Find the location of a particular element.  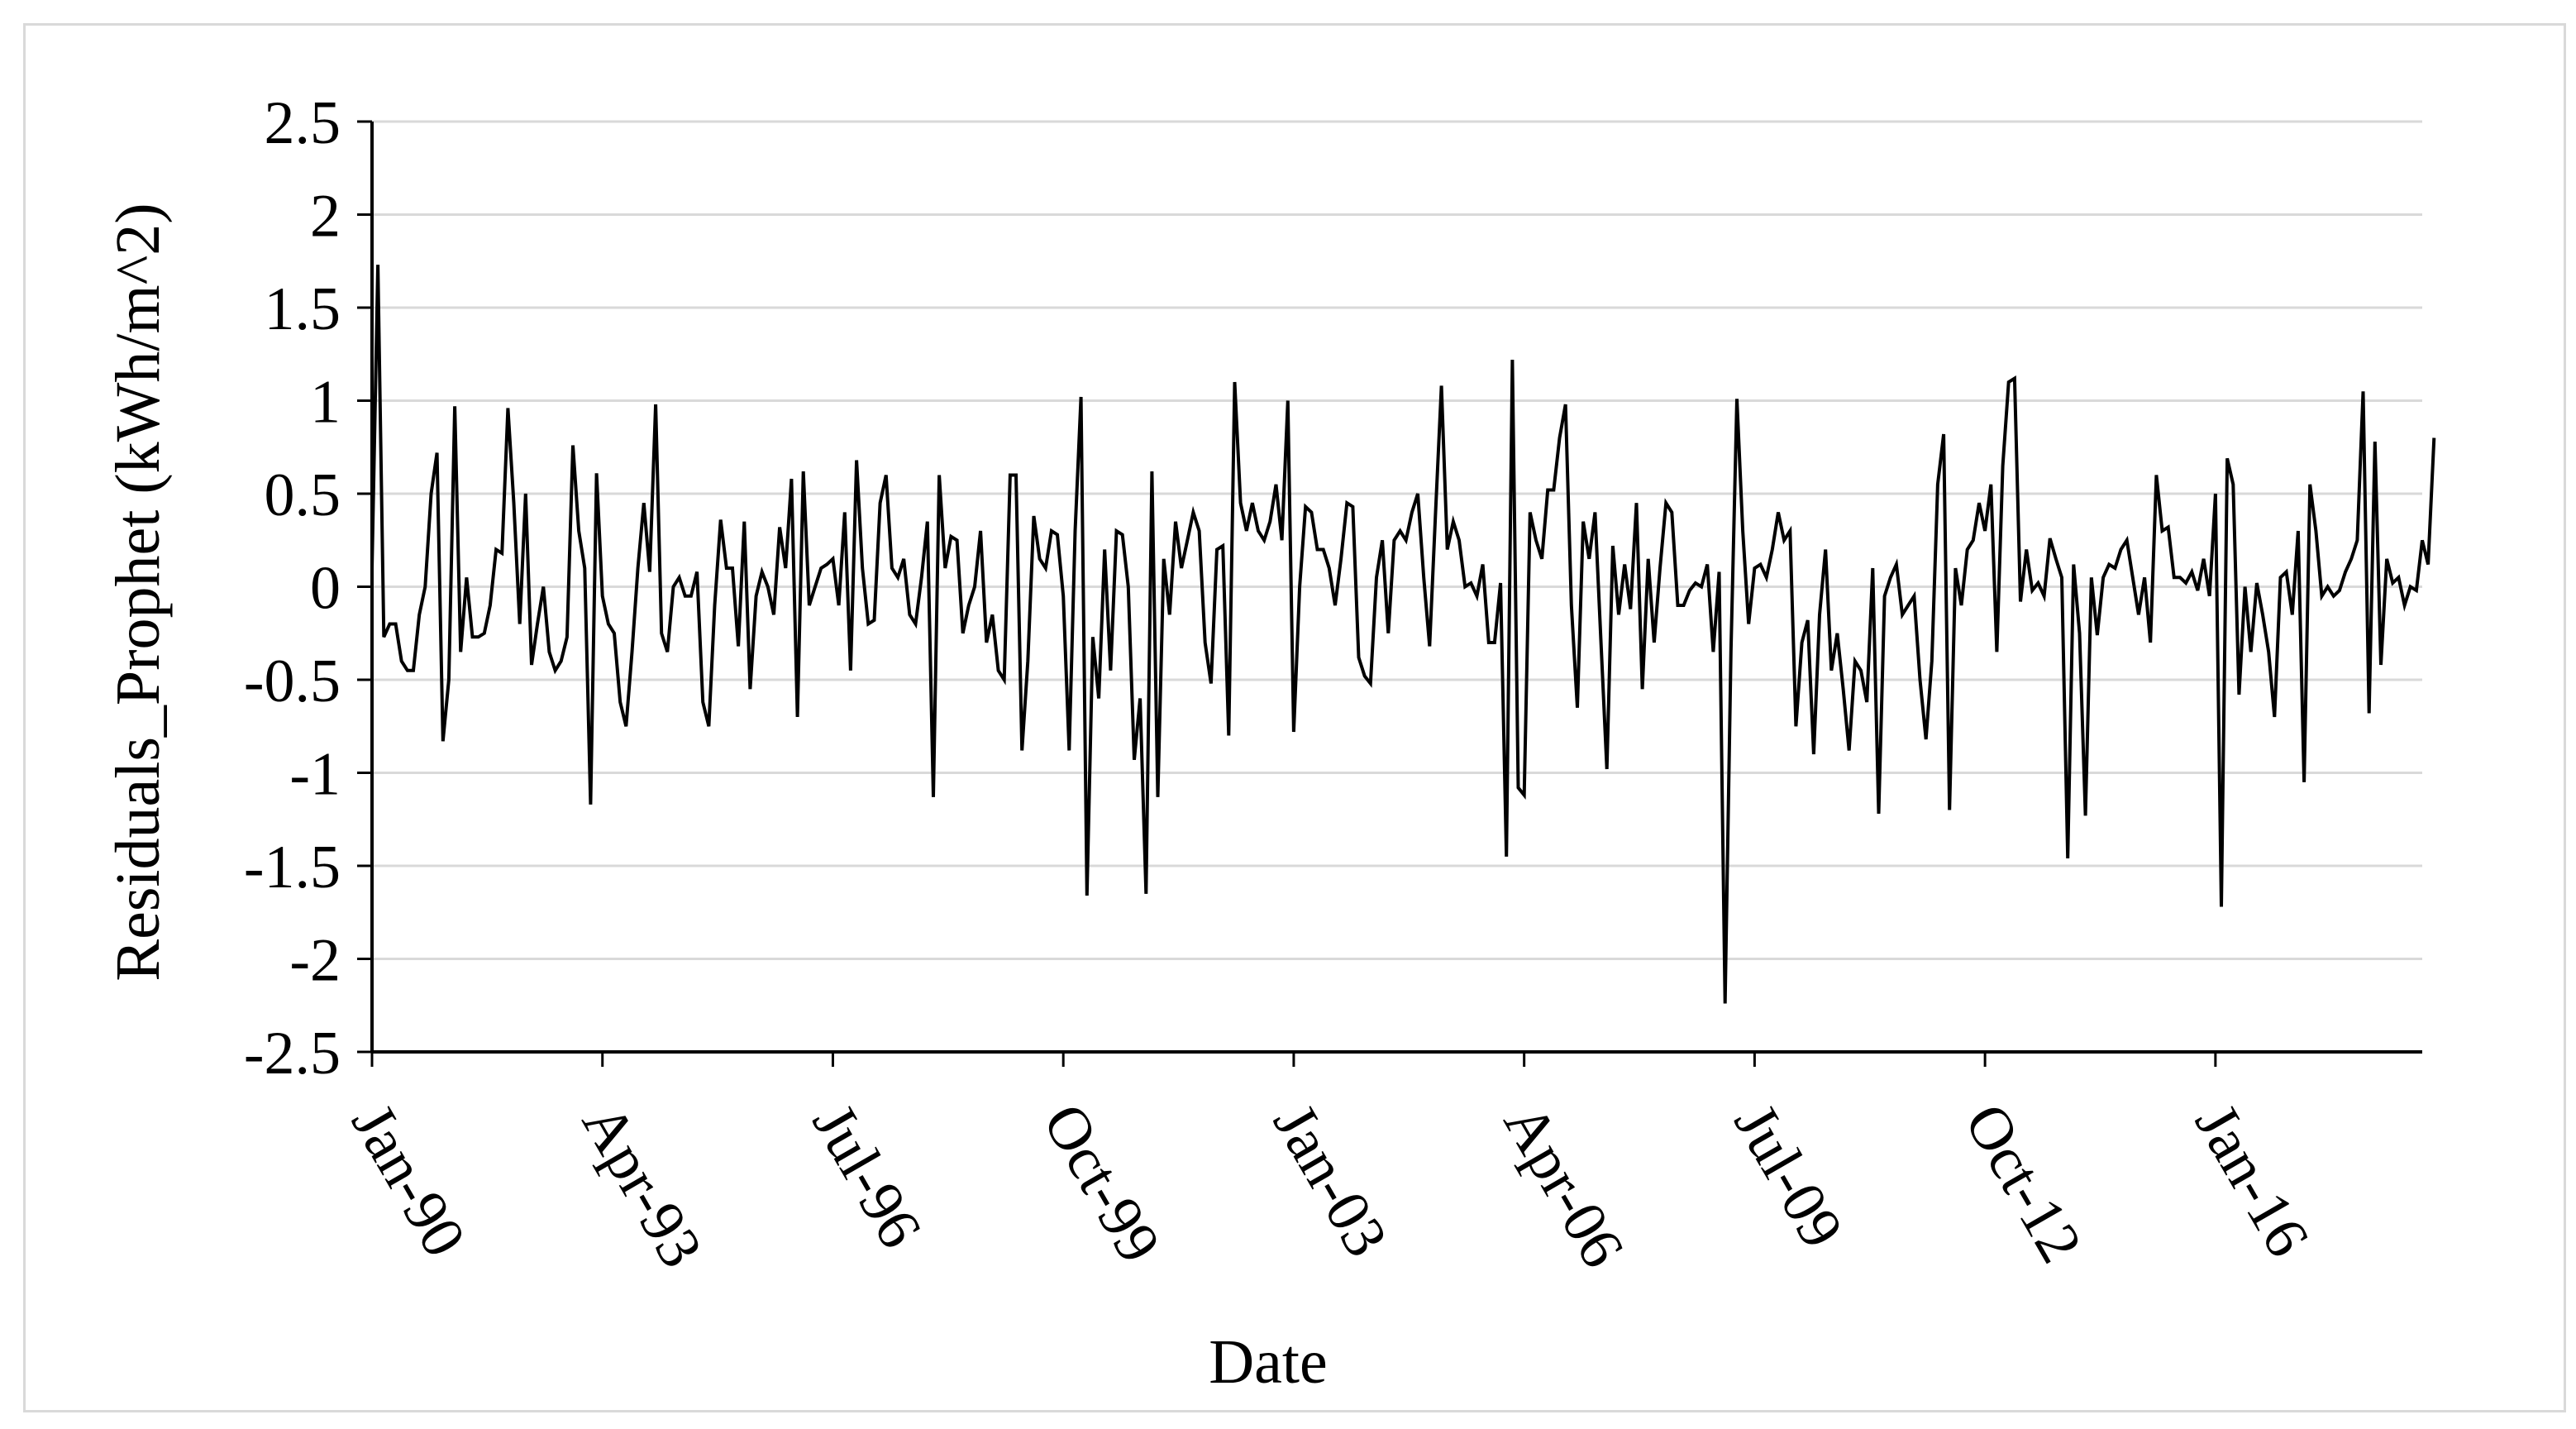

y-tick-label: 2 is located at coordinates (325, 217).